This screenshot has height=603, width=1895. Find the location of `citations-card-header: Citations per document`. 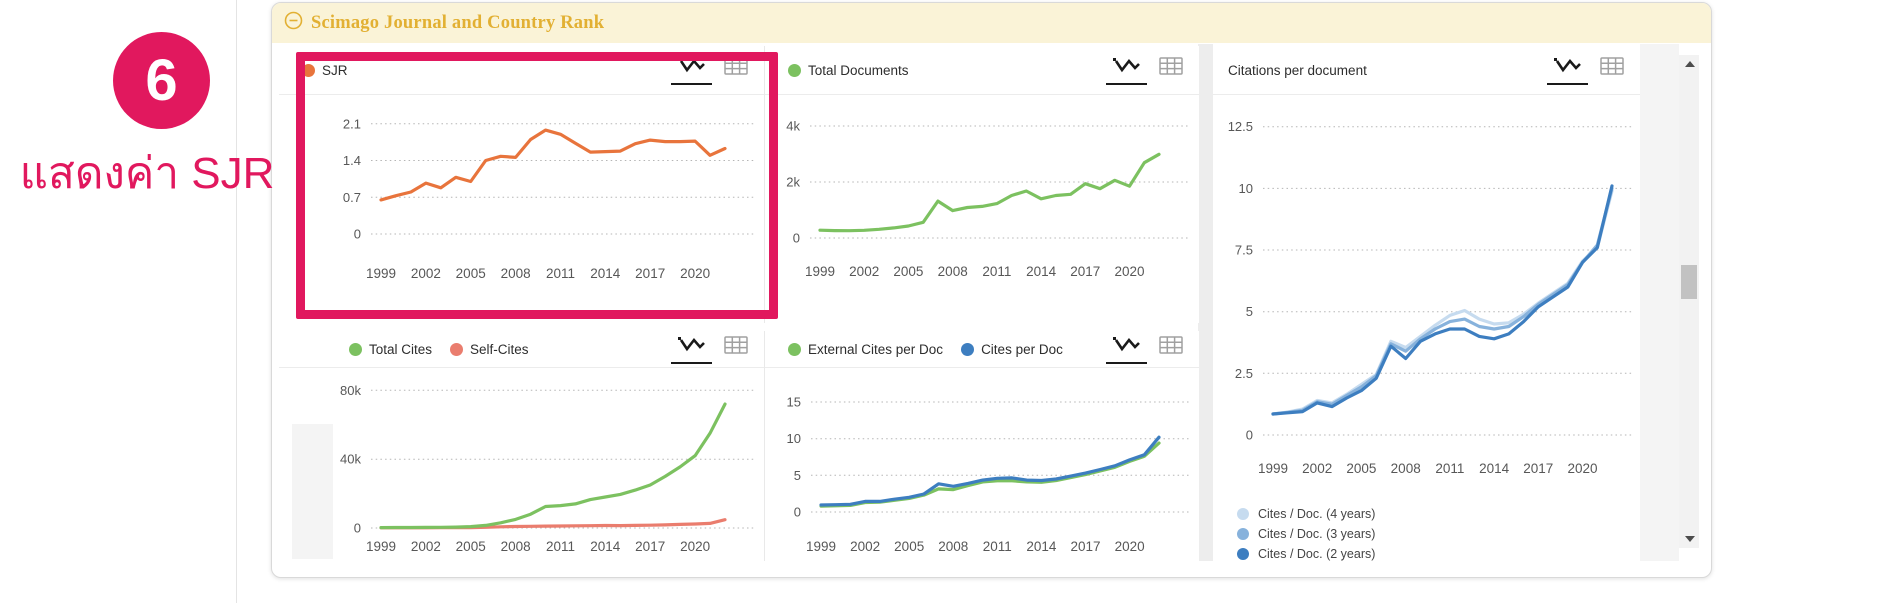

citations-card-header: Citations per document is located at coordinates (1426, 70).